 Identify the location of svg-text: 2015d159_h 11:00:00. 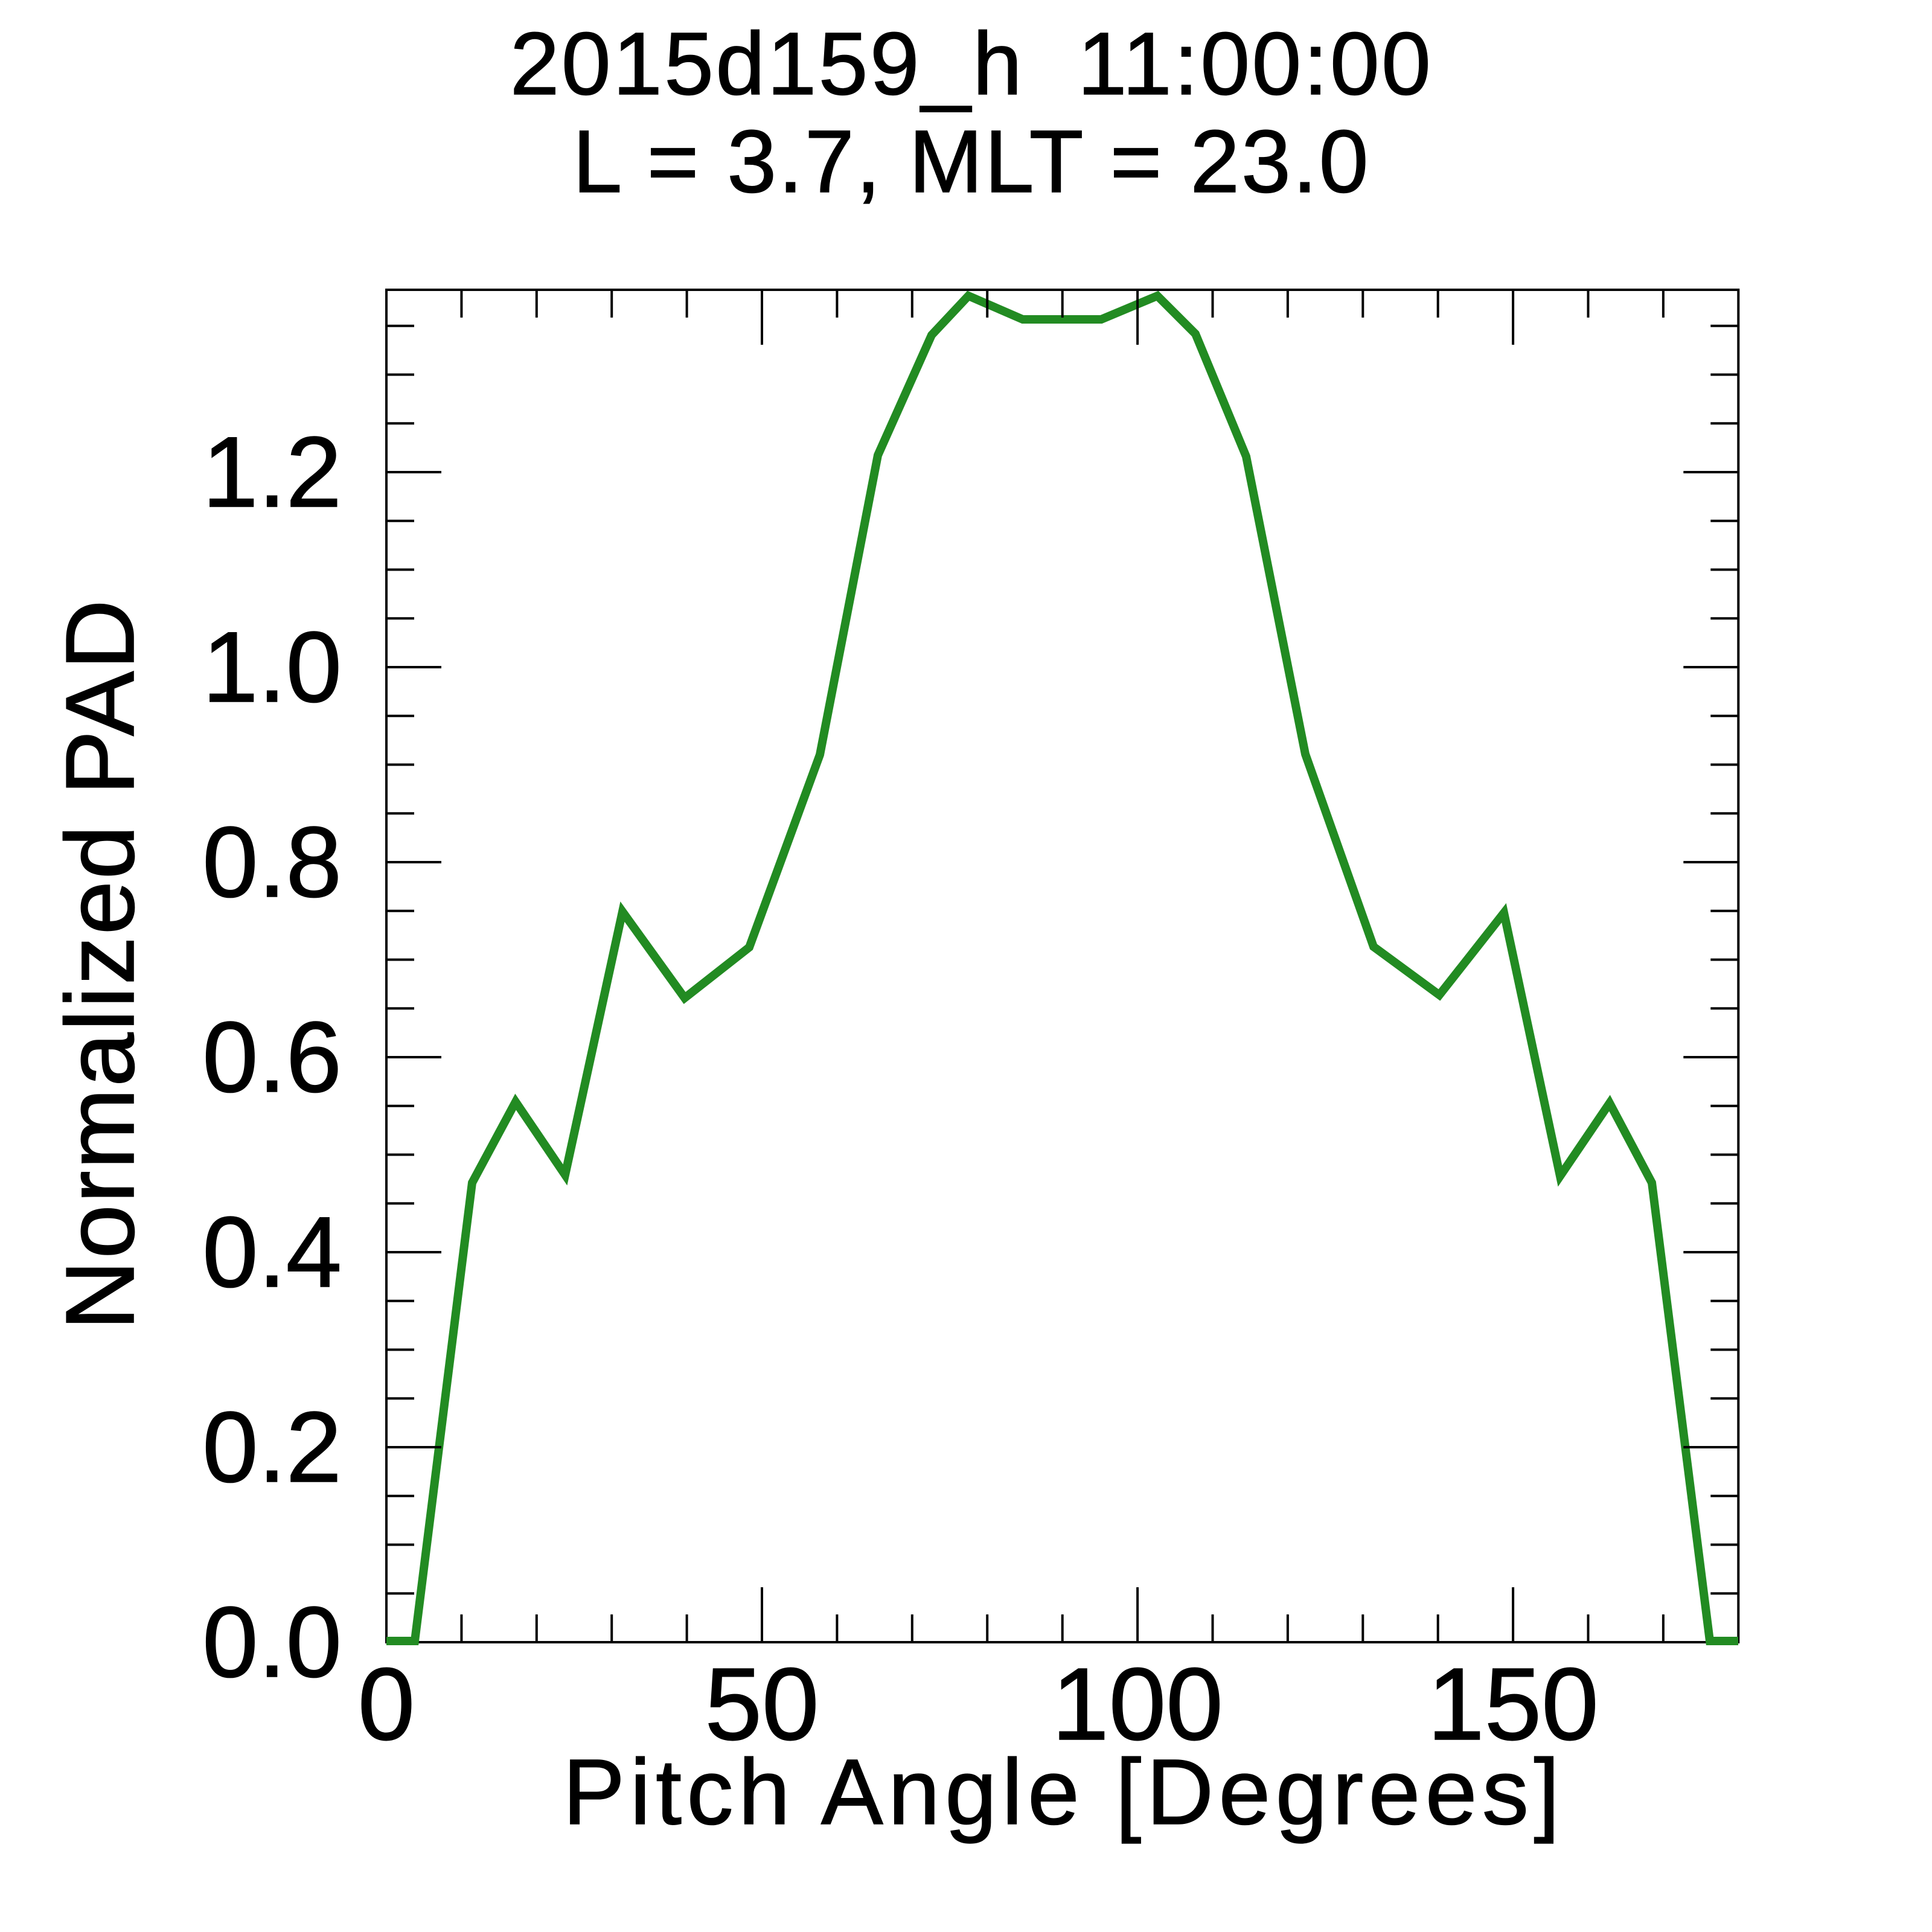
(971, 64).